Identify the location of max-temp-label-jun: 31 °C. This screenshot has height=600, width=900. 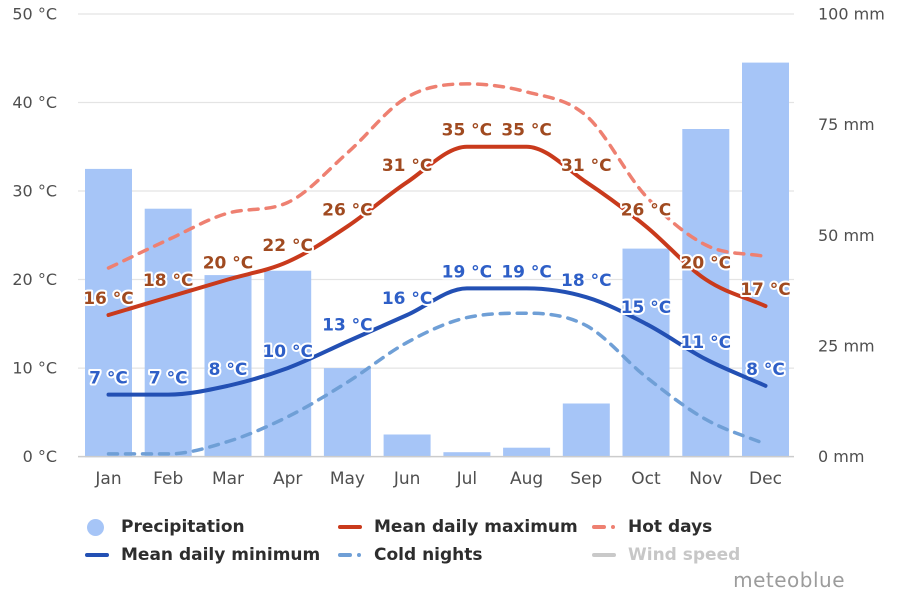
(407, 166).